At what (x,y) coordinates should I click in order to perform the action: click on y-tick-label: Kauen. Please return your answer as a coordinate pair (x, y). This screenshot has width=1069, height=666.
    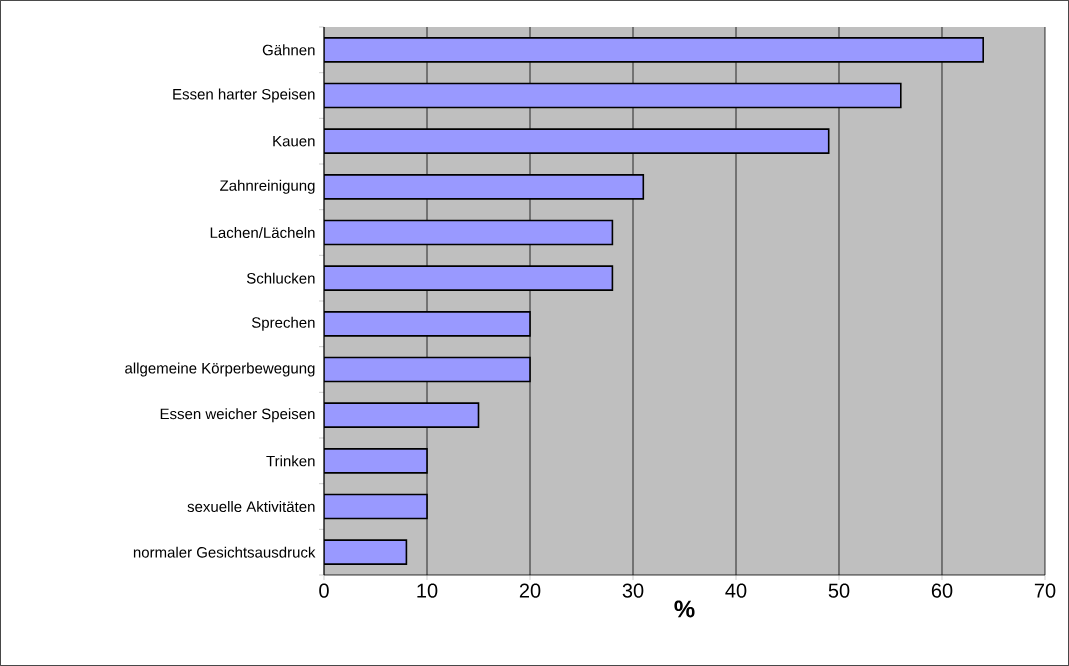
    Looking at the image, I should click on (294, 141).